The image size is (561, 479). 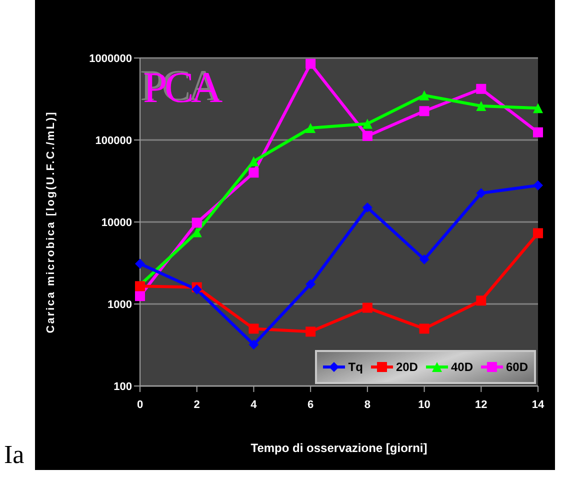 What do you see at coordinates (311, 404) in the screenshot?
I see `x-tick-label: 6` at bounding box center [311, 404].